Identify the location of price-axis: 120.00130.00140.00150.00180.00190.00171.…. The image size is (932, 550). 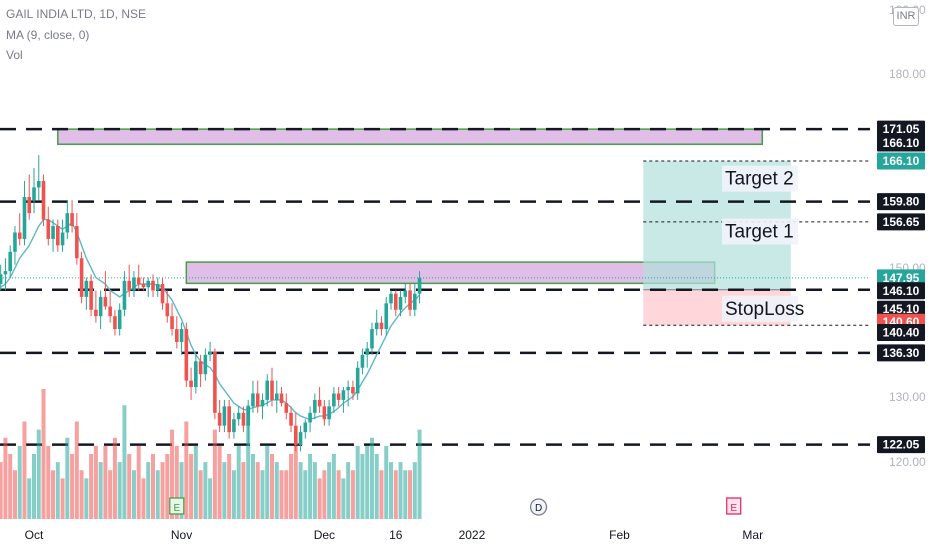
(901, 236).